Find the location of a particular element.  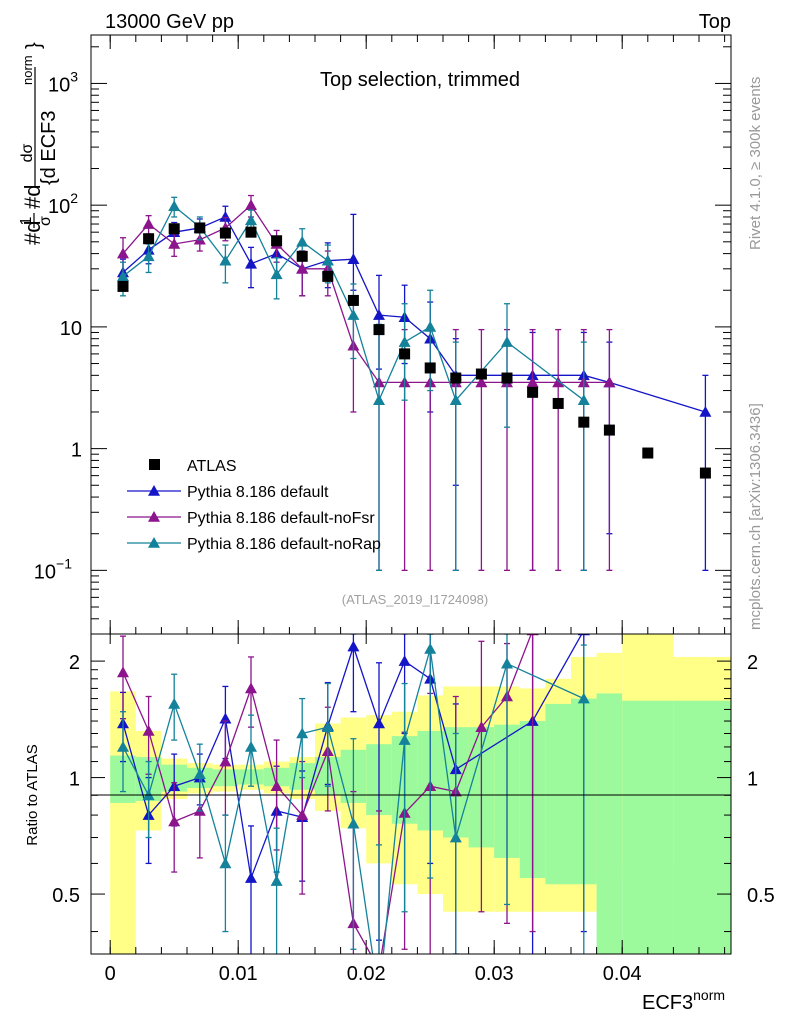

ratio-tick-label-right: 1 is located at coordinates (752, 780).